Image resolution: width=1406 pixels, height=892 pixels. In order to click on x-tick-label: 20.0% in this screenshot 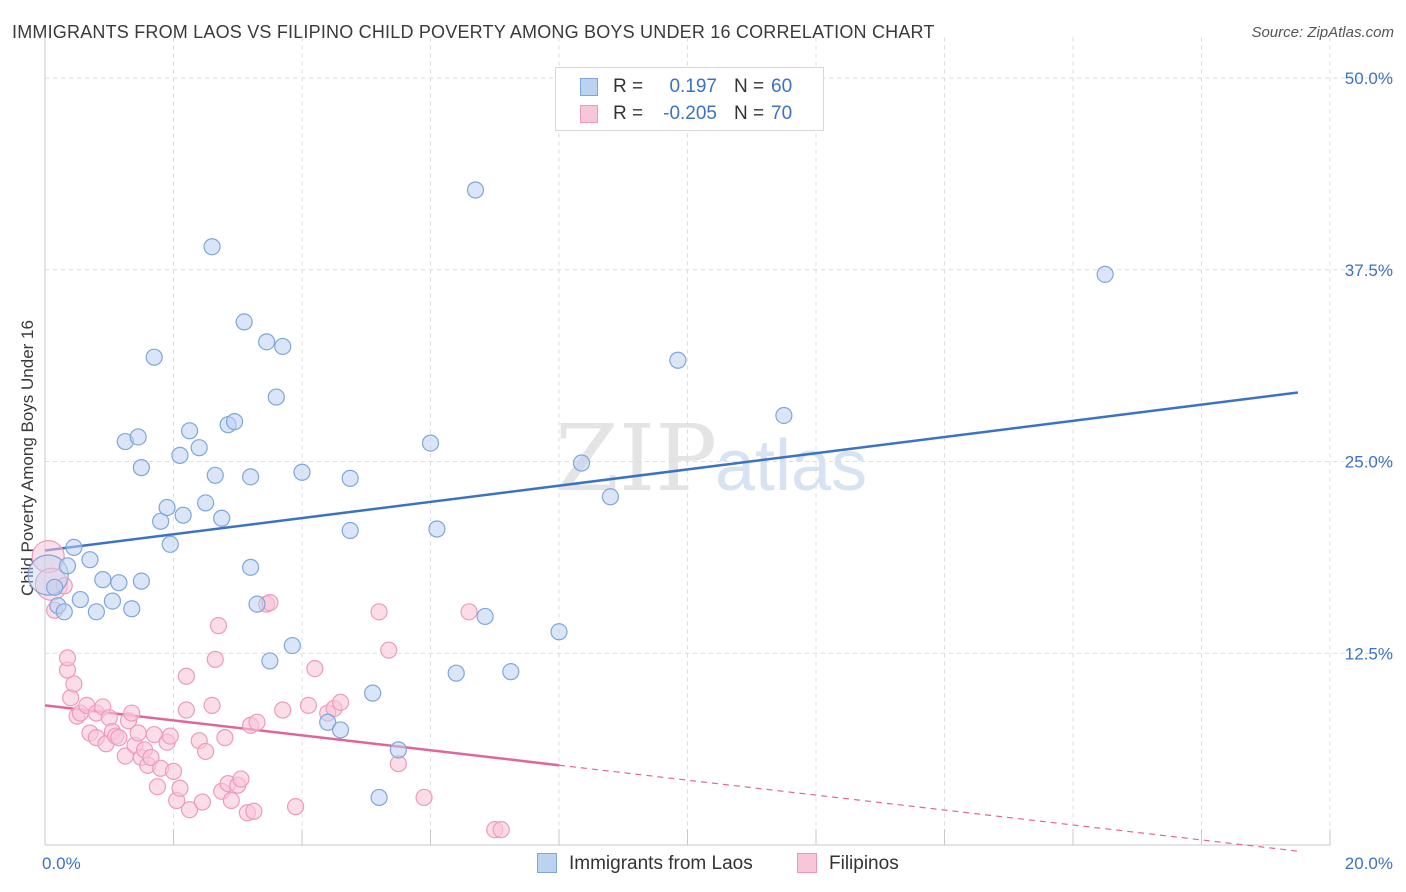, I will do `click(1369, 863)`.